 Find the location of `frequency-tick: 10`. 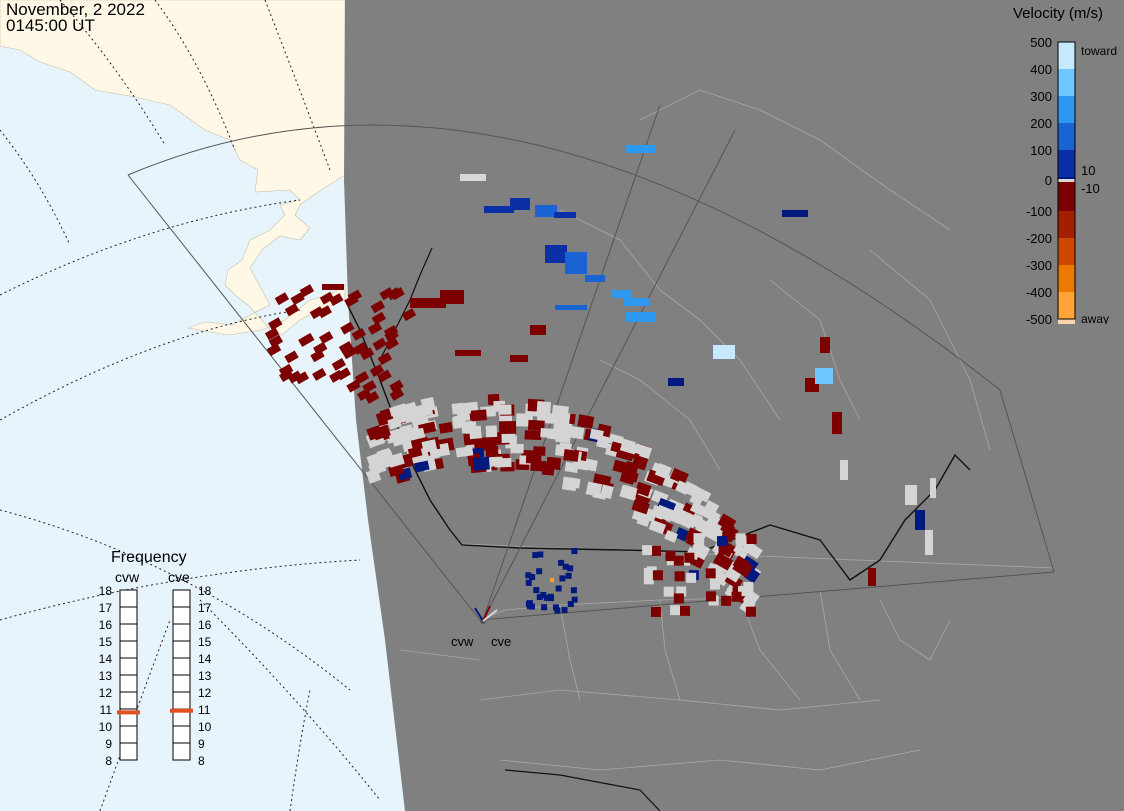

frequency-tick: 10 is located at coordinates (106, 727).